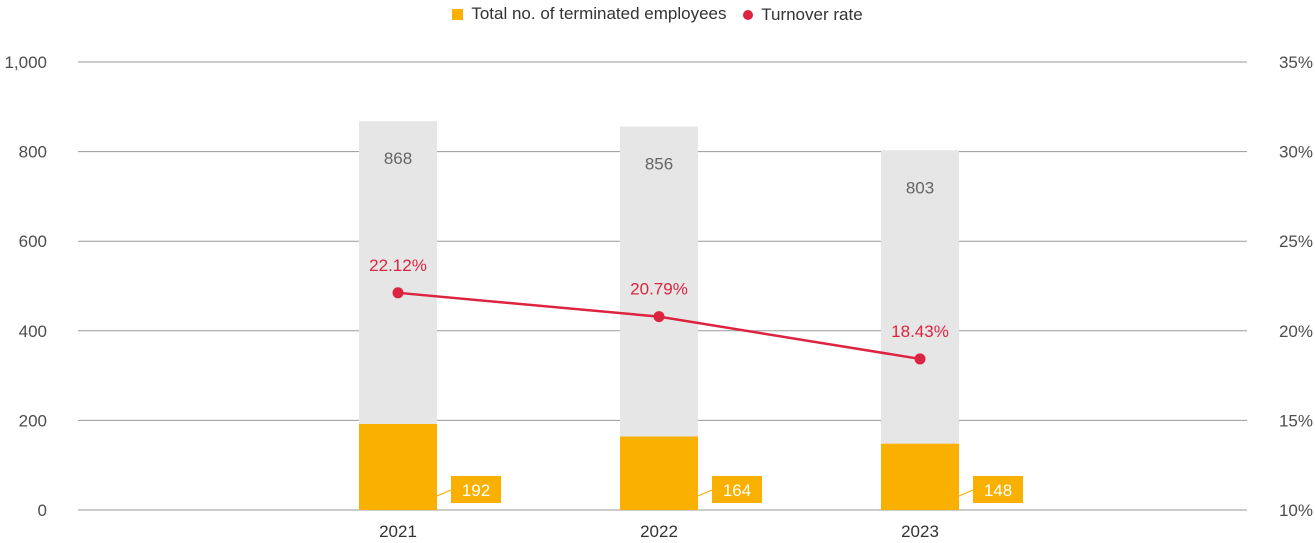 The width and height of the screenshot is (1315, 543). What do you see at coordinates (398, 158) in the screenshot?
I see `background-bar-label: 868` at bounding box center [398, 158].